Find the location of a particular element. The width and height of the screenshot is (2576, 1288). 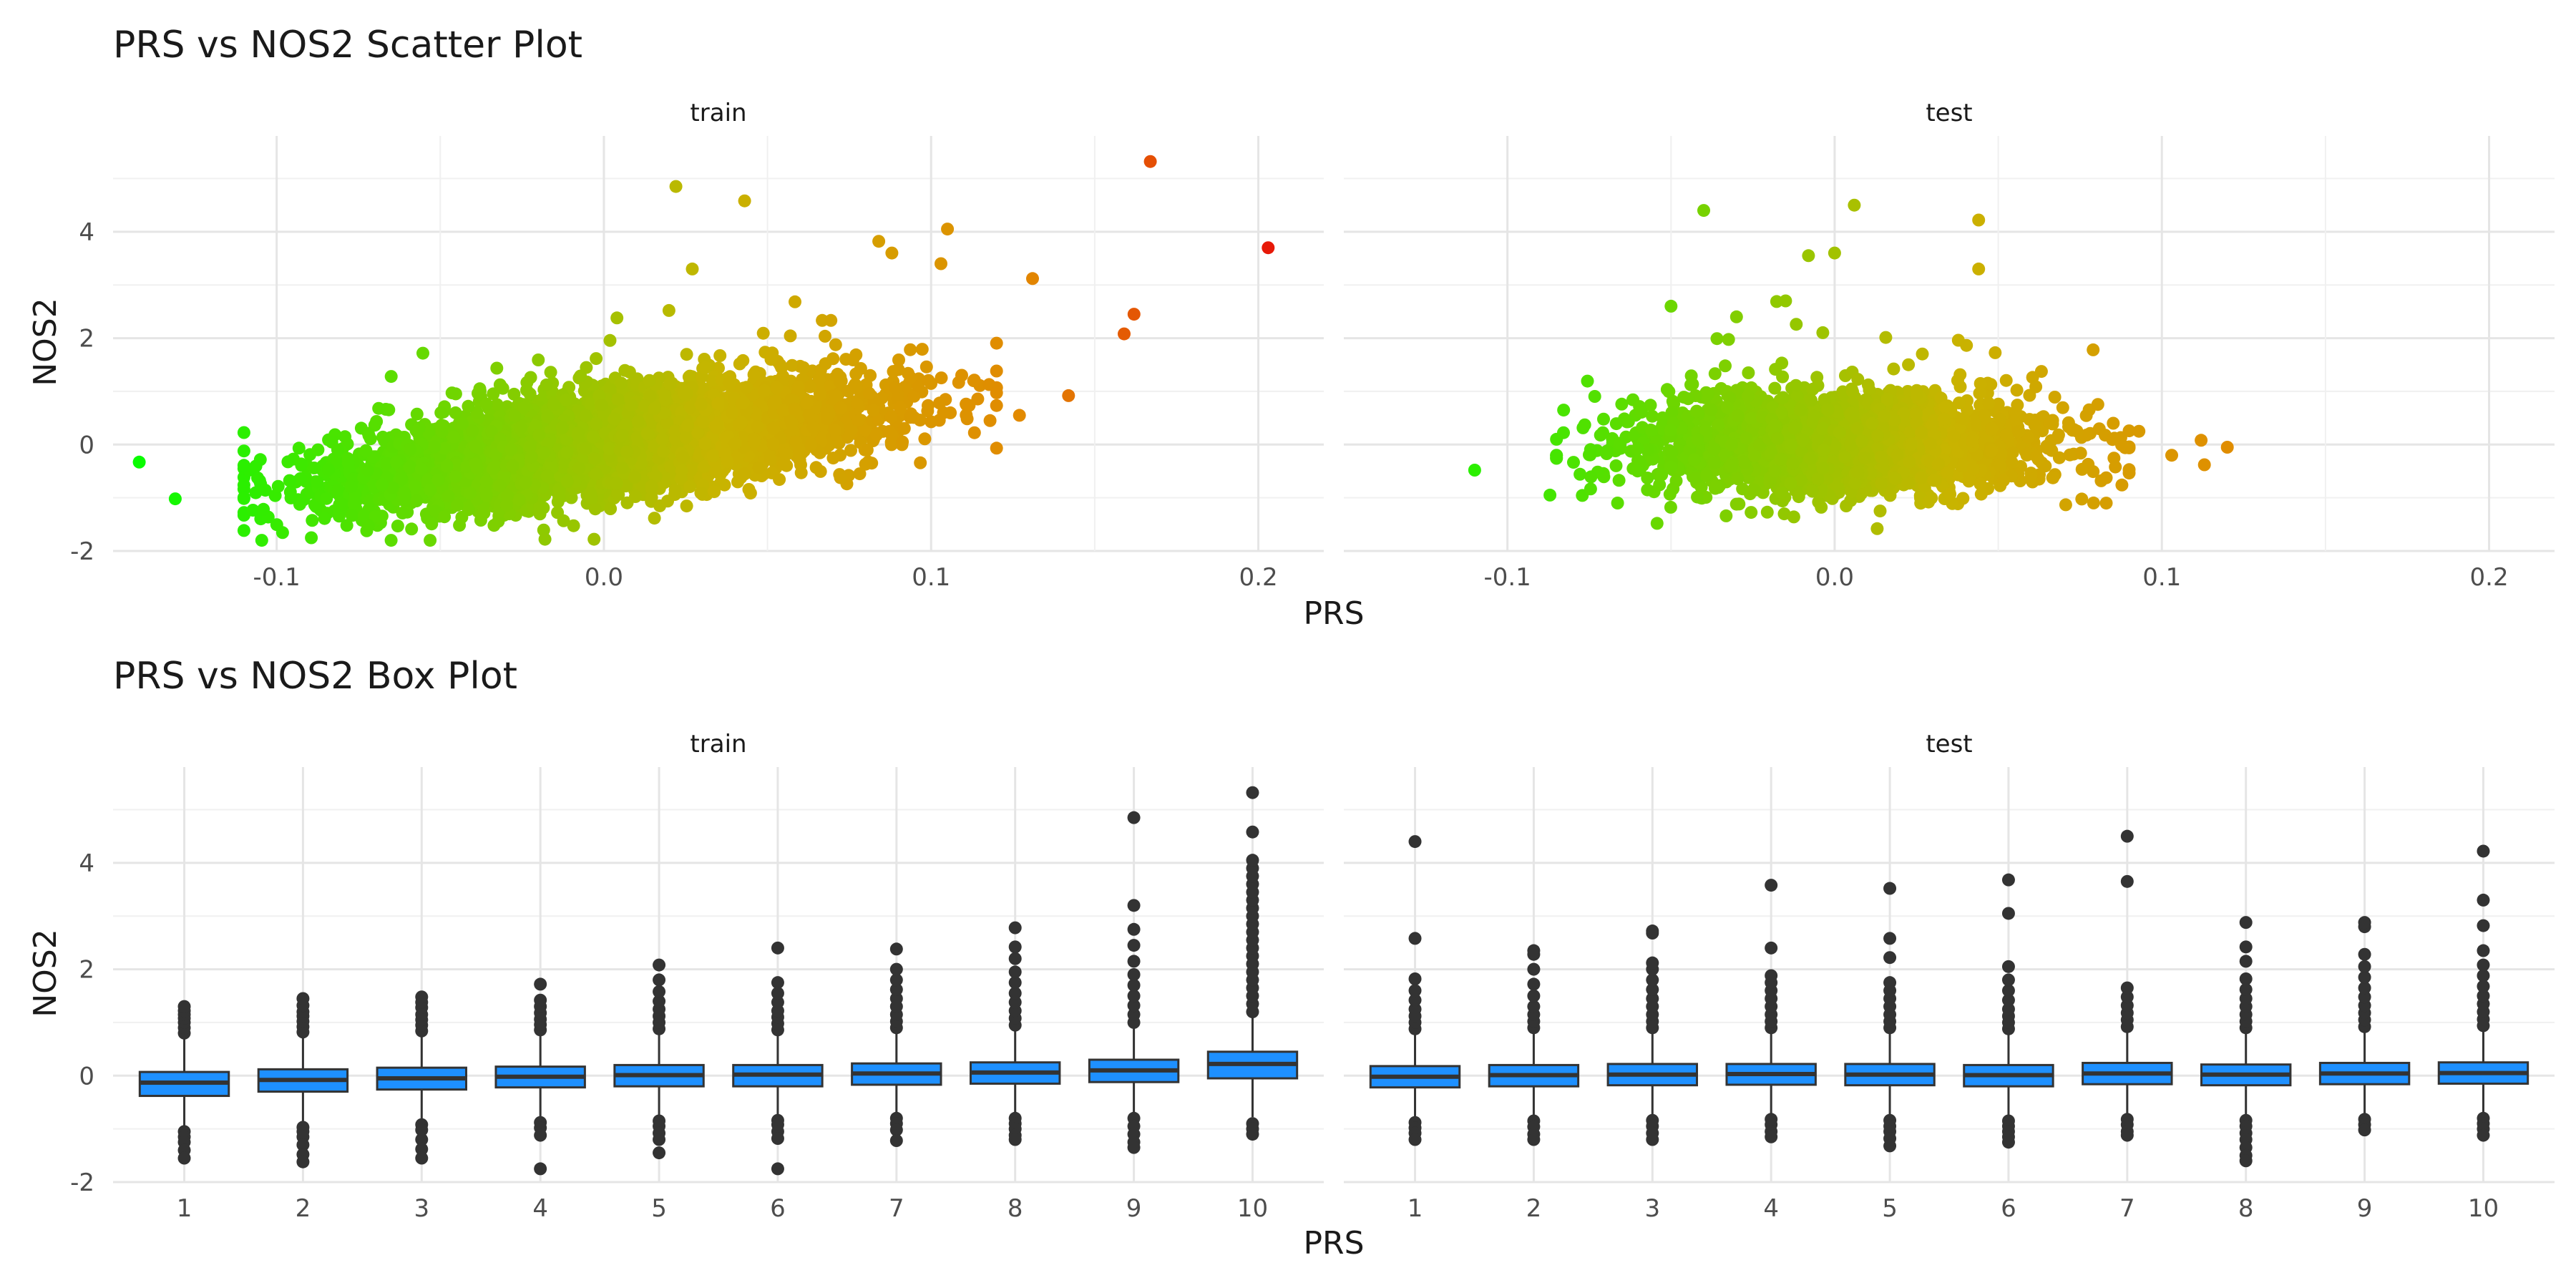

scatter-x-axis-label: PRS is located at coordinates (1333, 613).